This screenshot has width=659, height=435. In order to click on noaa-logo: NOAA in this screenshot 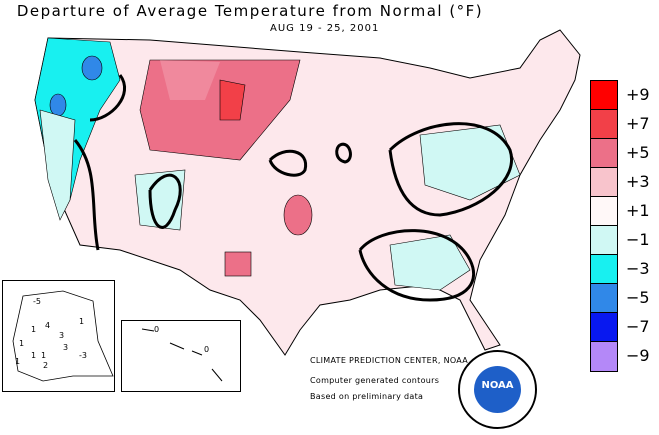, I will do `click(497, 389)`.